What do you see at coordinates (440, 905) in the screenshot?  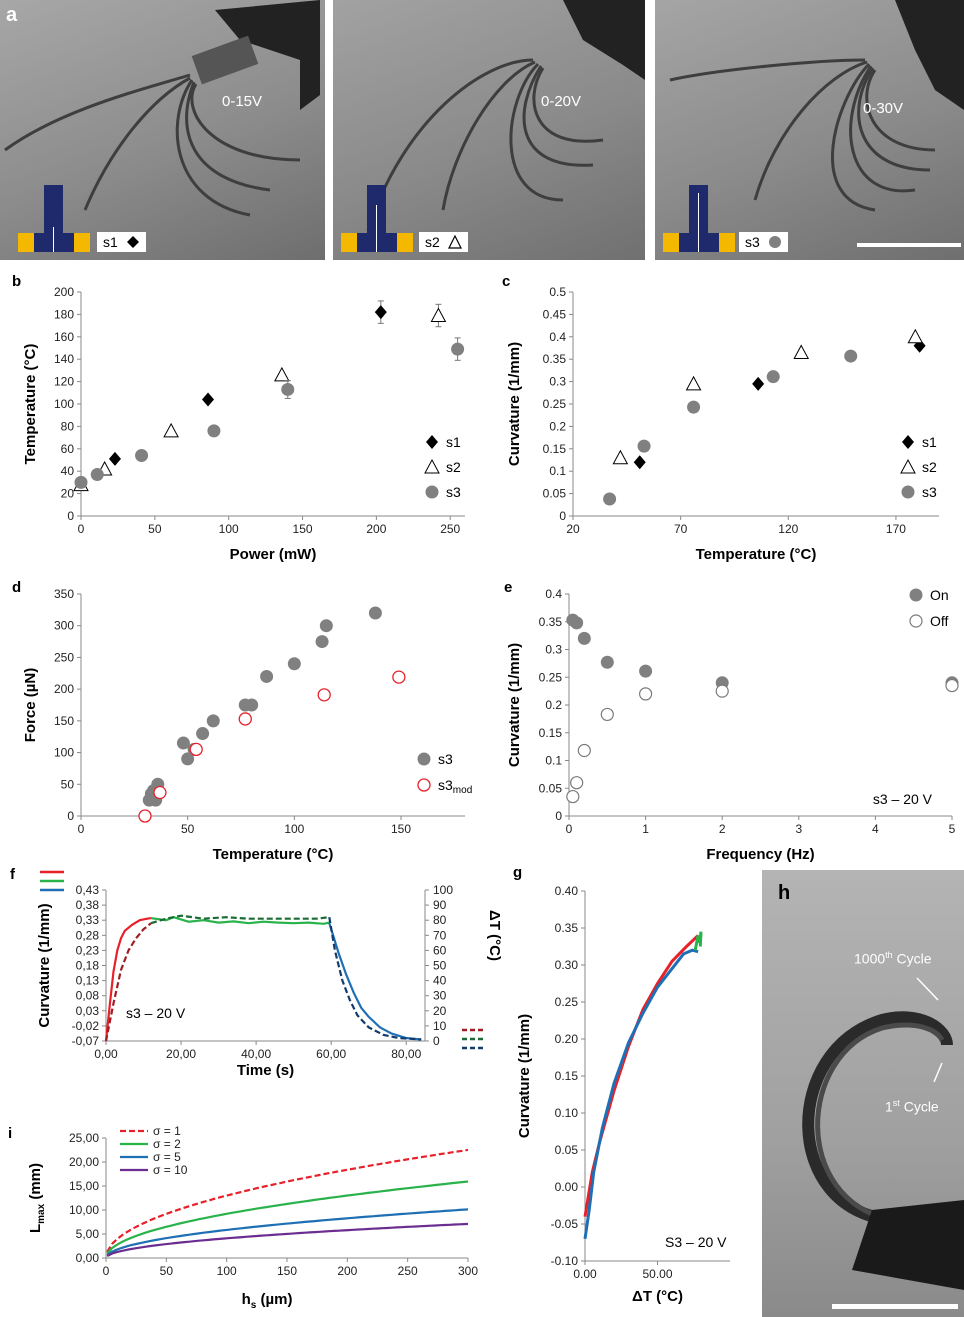 I see `y2-tick-label: 90` at bounding box center [440, 905].